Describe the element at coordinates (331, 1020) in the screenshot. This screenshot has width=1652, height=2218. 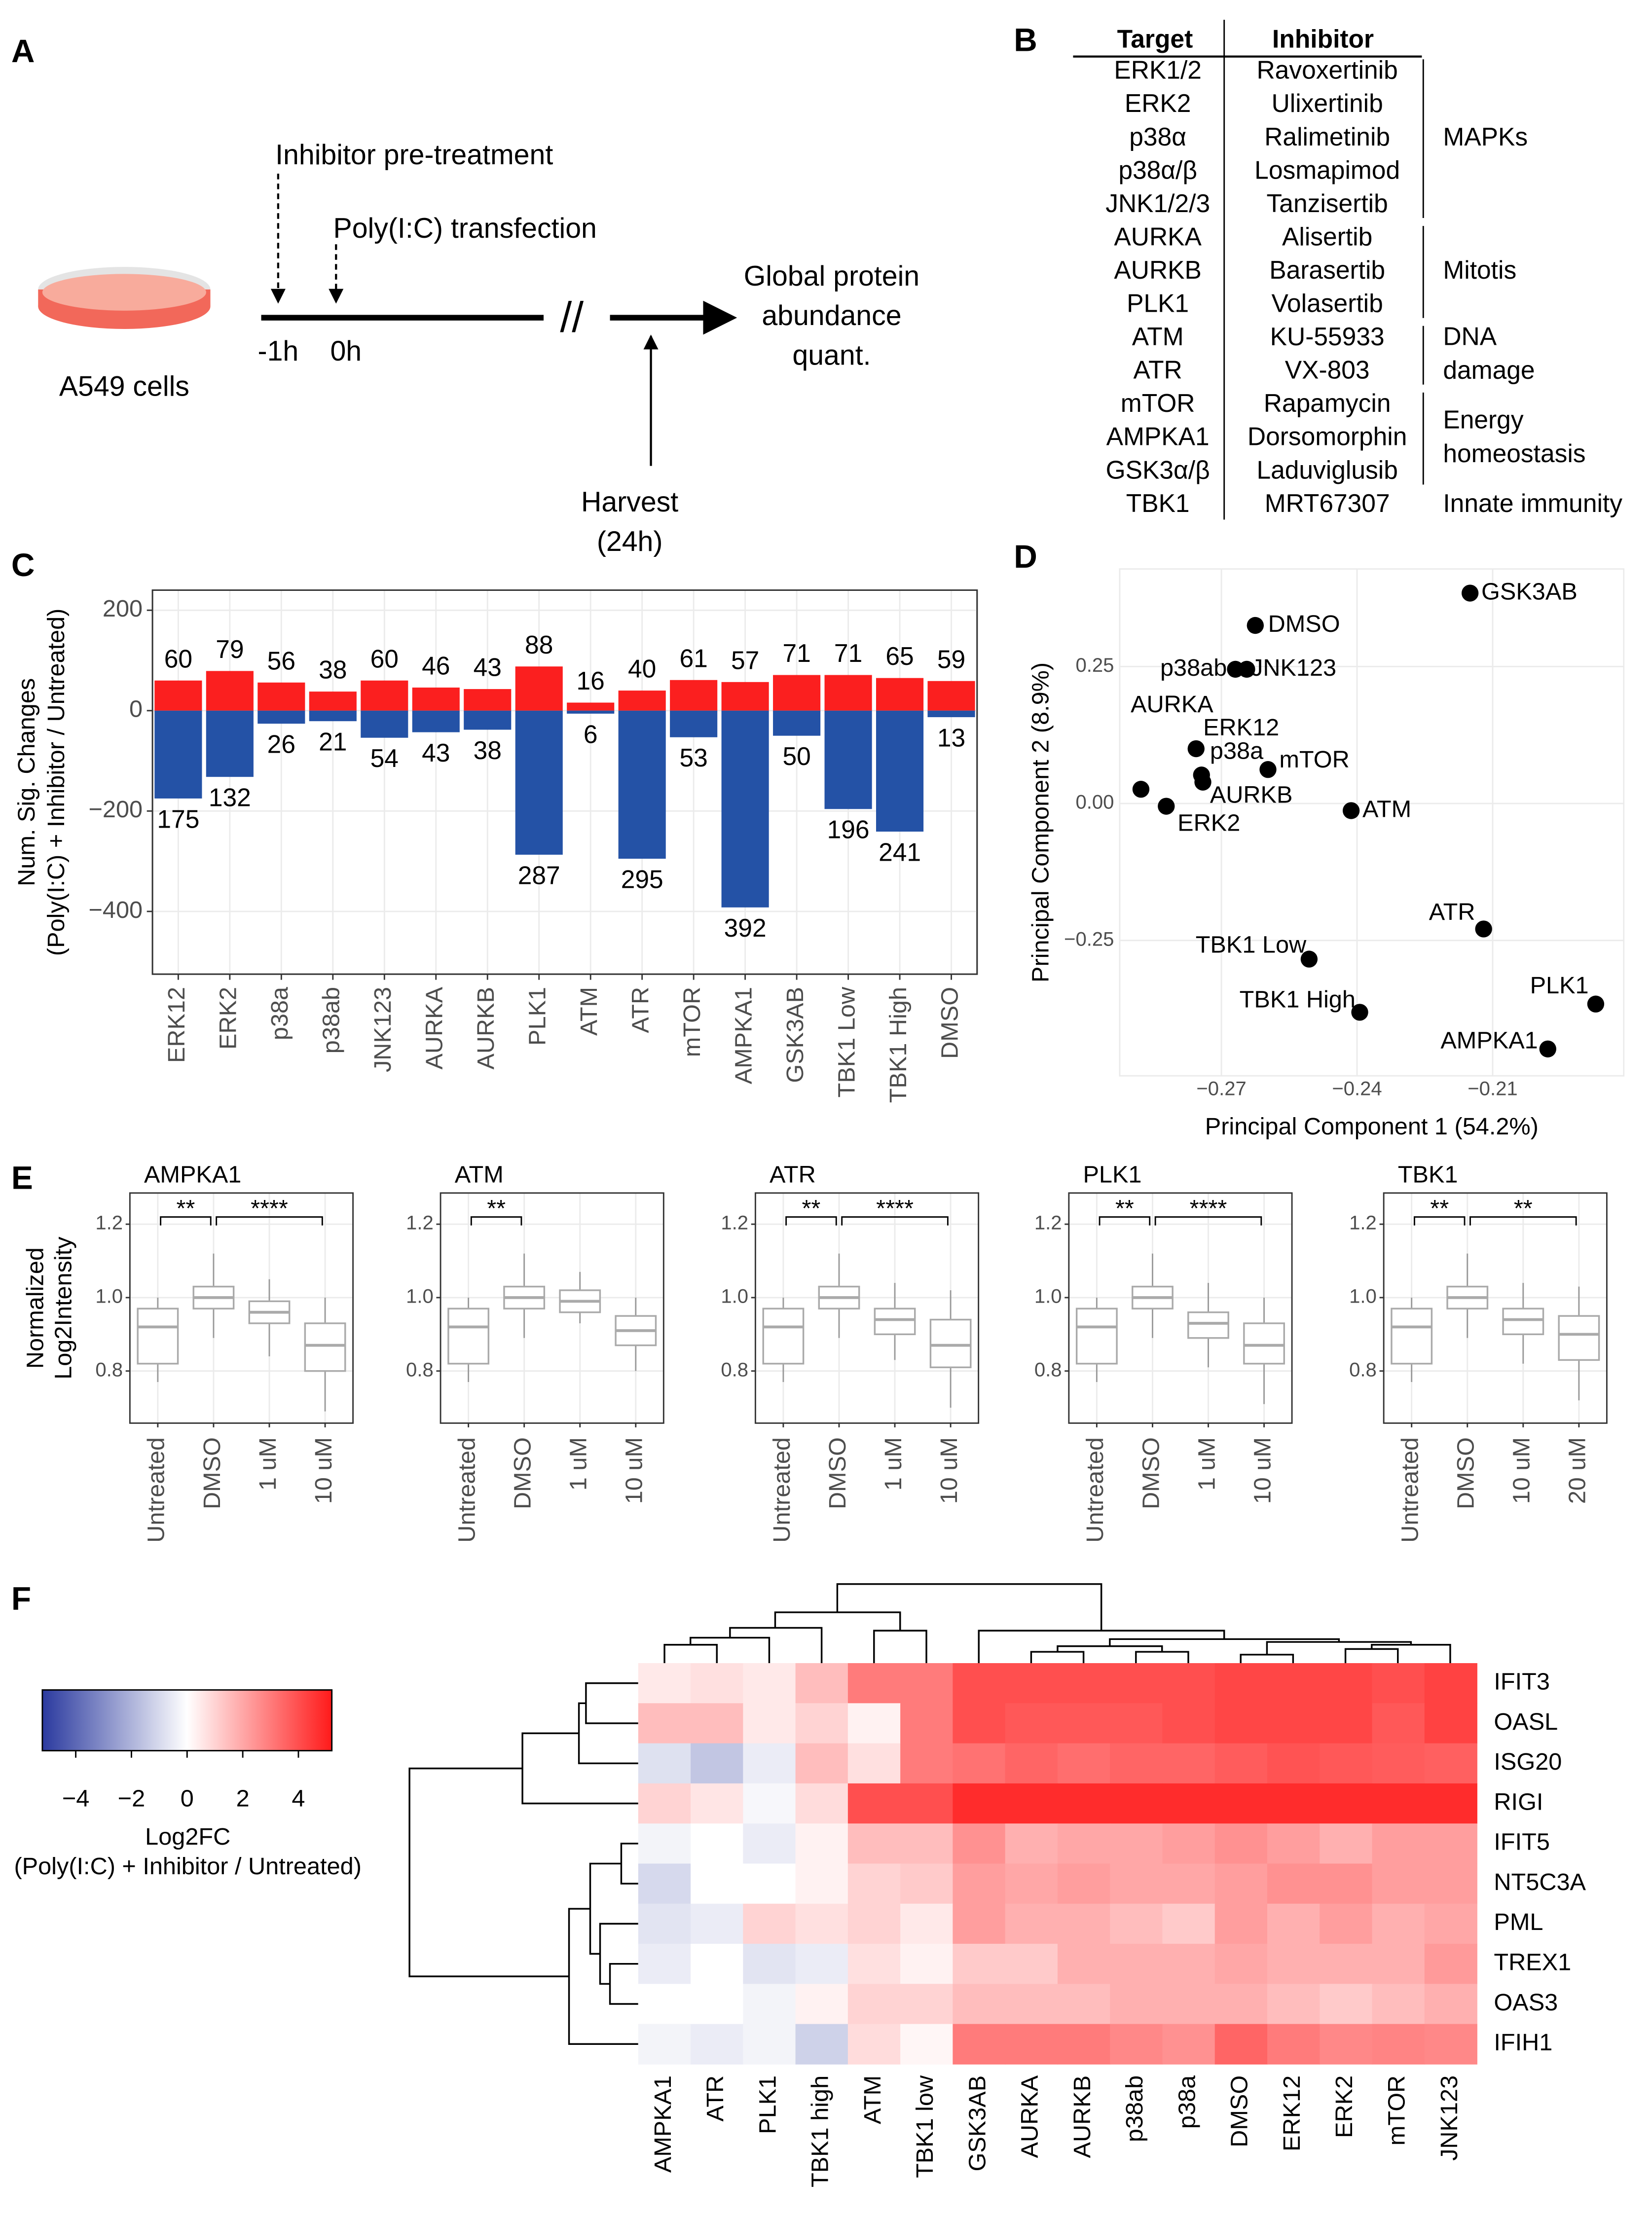
I see `x-tick-label: p38ab` at that location.